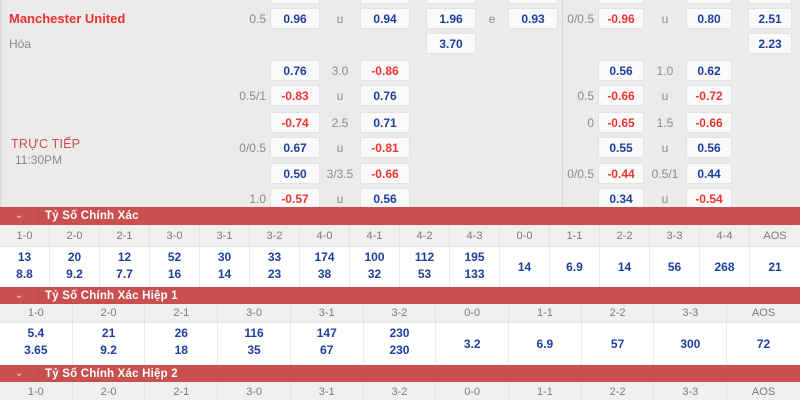 The width and height of the screenshot is (800, 400). What do you see at coordinates (385, 122) in the screenshot?
I see `odds-value-cell: 0.71` at bounding box center [385, 122].